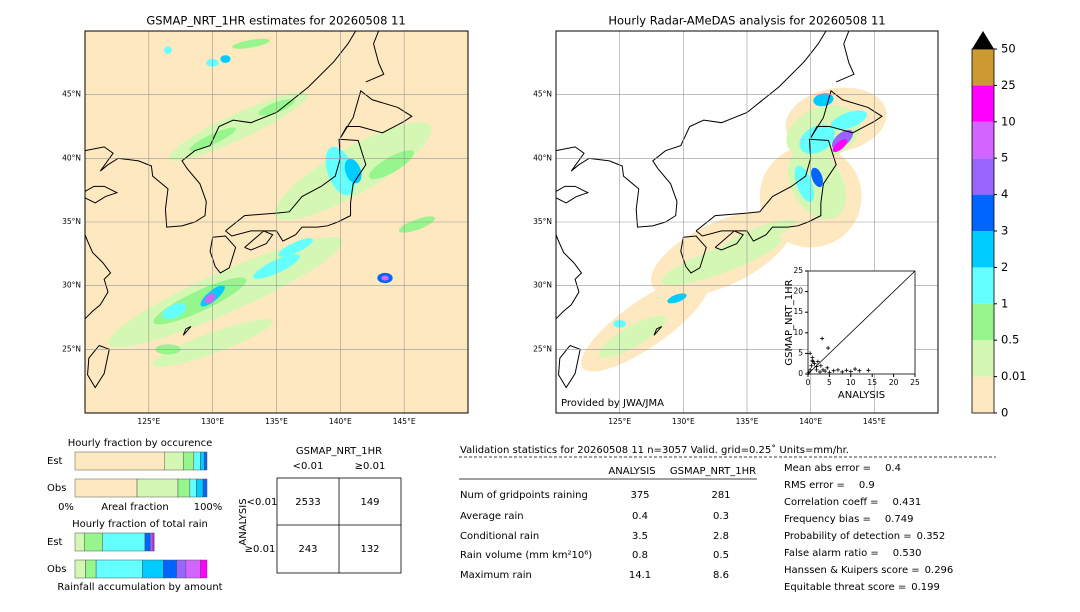  I want to click on score-label: Equitable threat score =, so click(845, 587).